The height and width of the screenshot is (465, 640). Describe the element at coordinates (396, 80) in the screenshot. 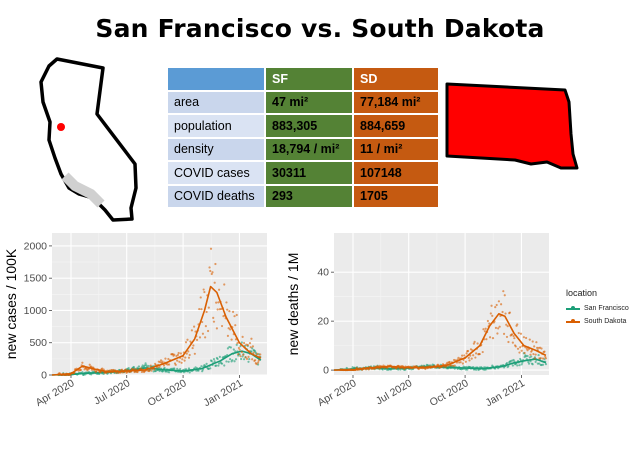

I see `table-header-sd: SD` at that location.